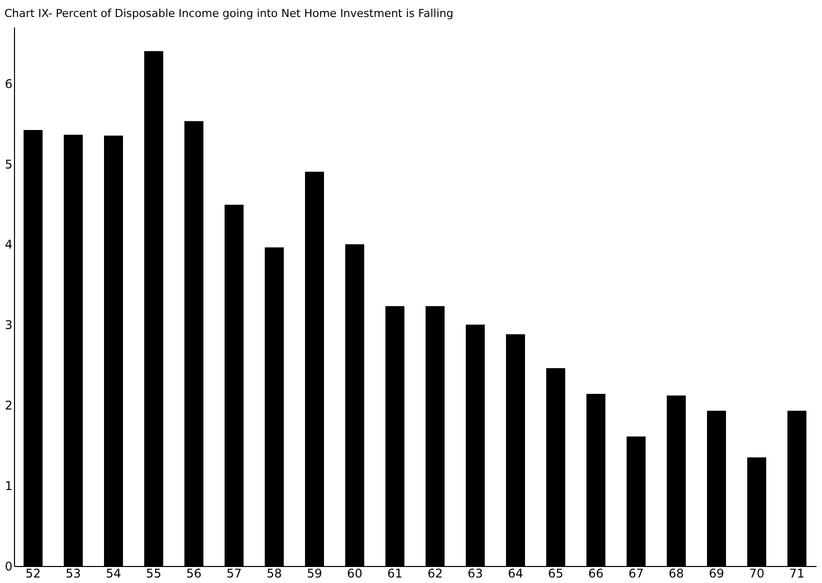 Image resolution: width=822 pixels, height=583 pixels. I want to click on x-tick-label: 57, so click(234, 573).